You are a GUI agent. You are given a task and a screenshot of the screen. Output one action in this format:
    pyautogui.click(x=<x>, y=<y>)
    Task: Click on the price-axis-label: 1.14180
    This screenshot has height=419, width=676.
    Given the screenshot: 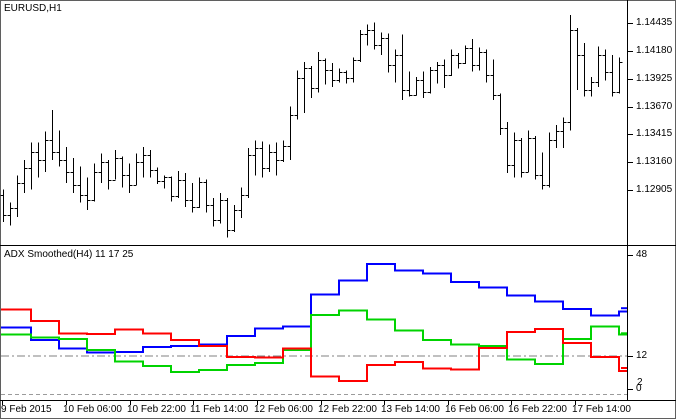 What is the action you would take?
    pyautogui.click(x=654, y=50)
    